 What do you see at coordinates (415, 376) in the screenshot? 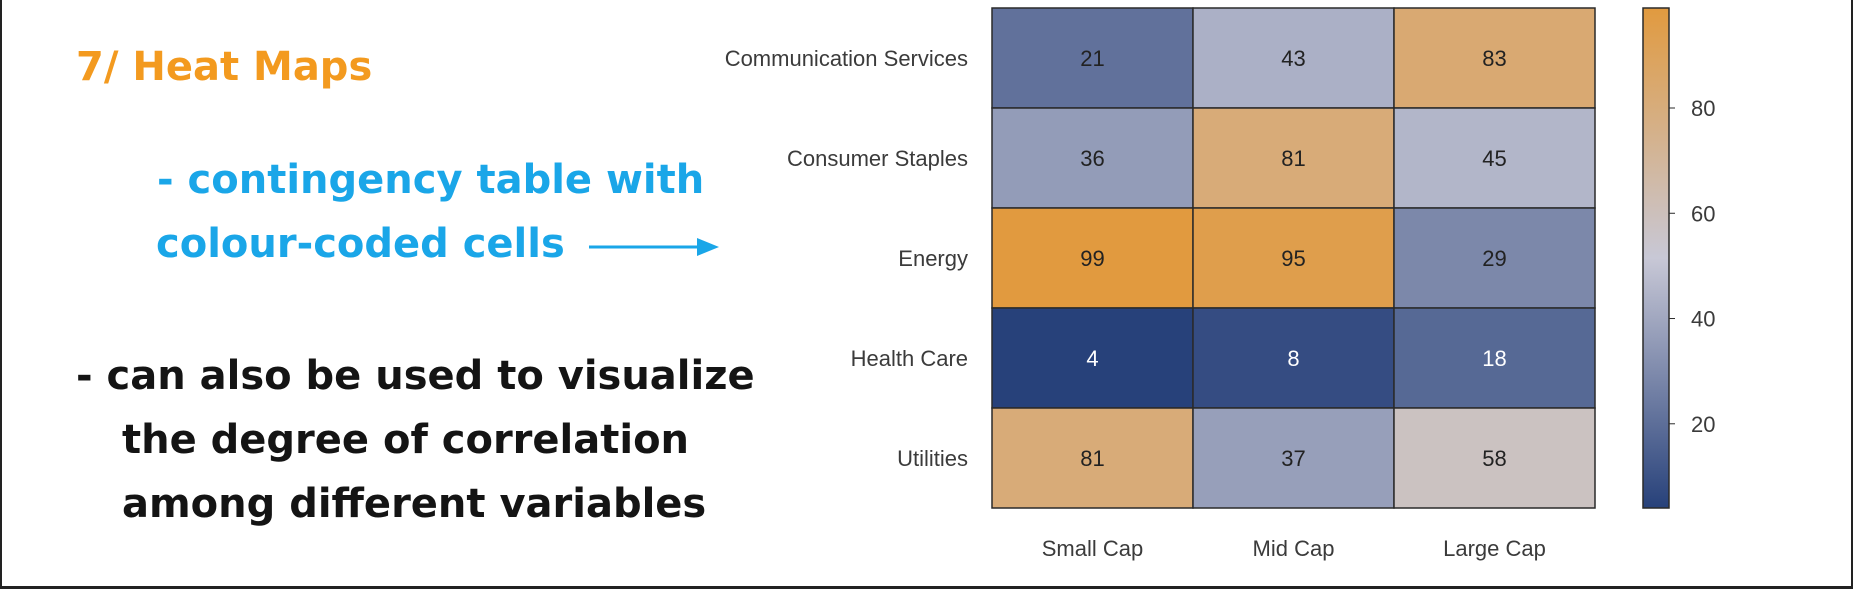
I see `bullet-line: - can also be used to visualize` at bounding box center [415, 376].